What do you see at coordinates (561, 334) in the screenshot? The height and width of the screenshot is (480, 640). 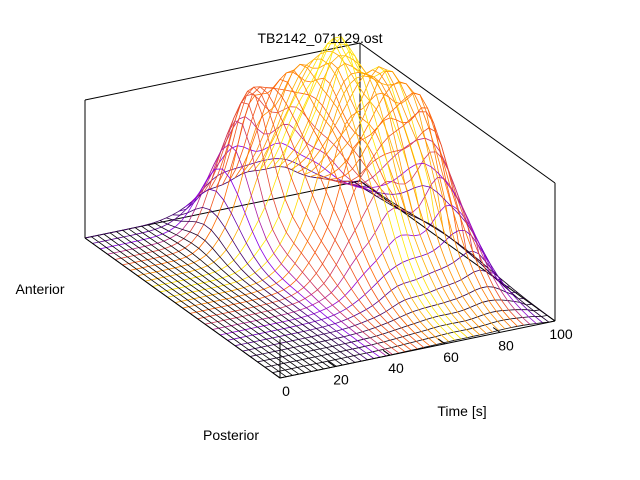 I see `x-tick-label: 100` at bounding box center [561, 334].